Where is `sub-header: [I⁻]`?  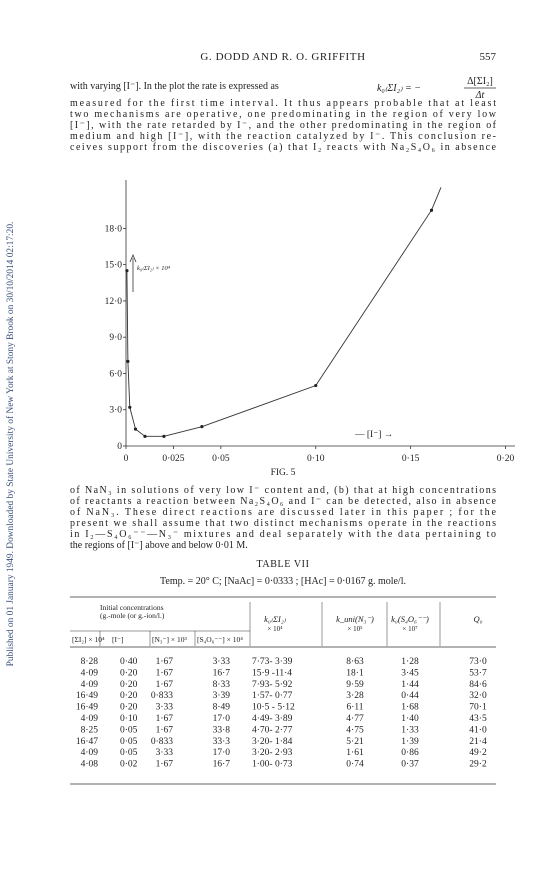 sub-header: [I⁻] is located at coordinates (117, 639).